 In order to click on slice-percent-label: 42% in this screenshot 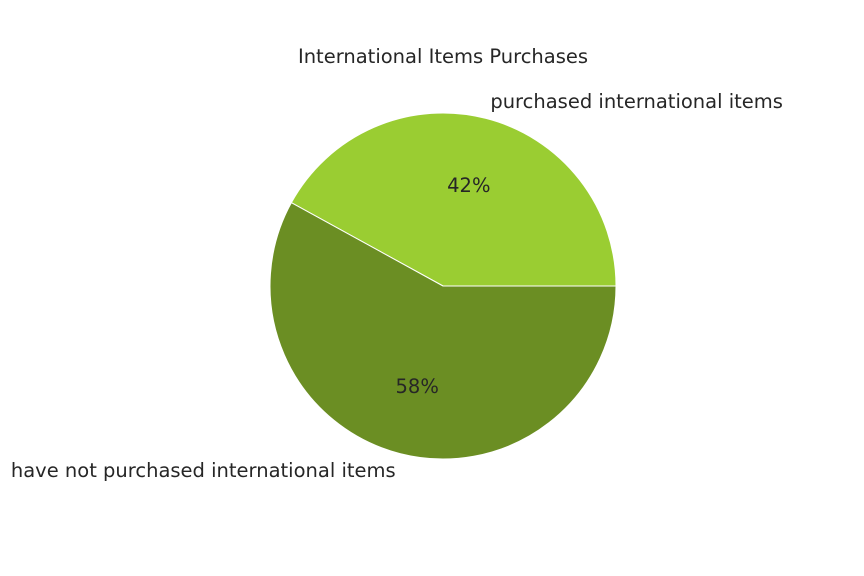, I will do `click(468, 185)`.